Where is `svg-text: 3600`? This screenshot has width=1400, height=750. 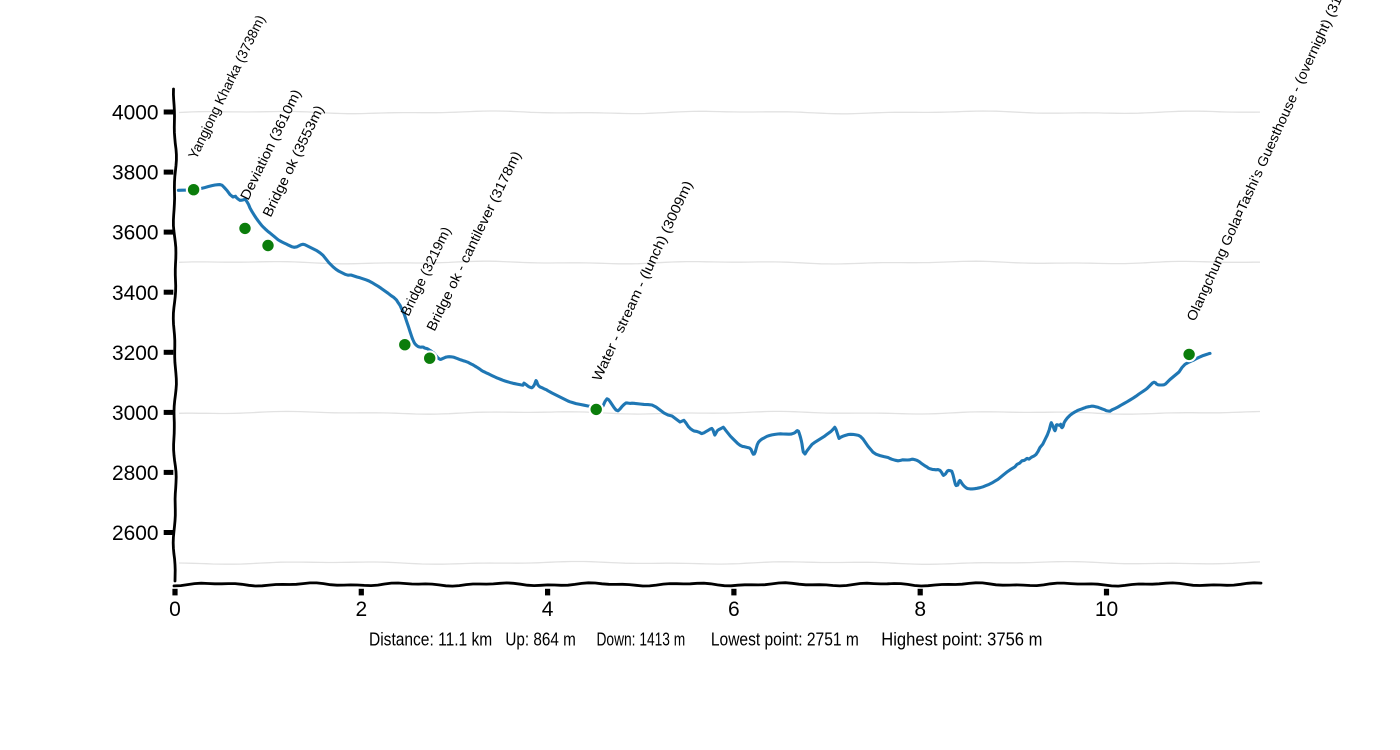 svg-text: 3600 is located at coordinates (135, 233).